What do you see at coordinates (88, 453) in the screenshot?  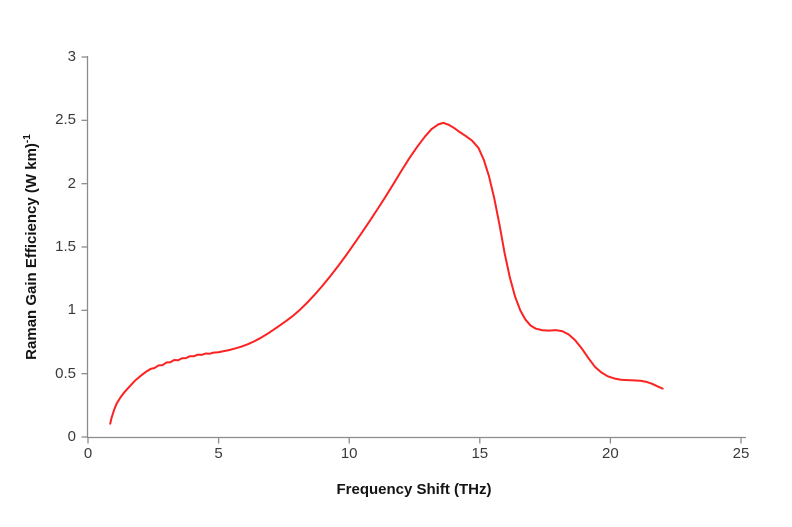 I see `x-tick-label: 0` at bounding box center [88, 453].